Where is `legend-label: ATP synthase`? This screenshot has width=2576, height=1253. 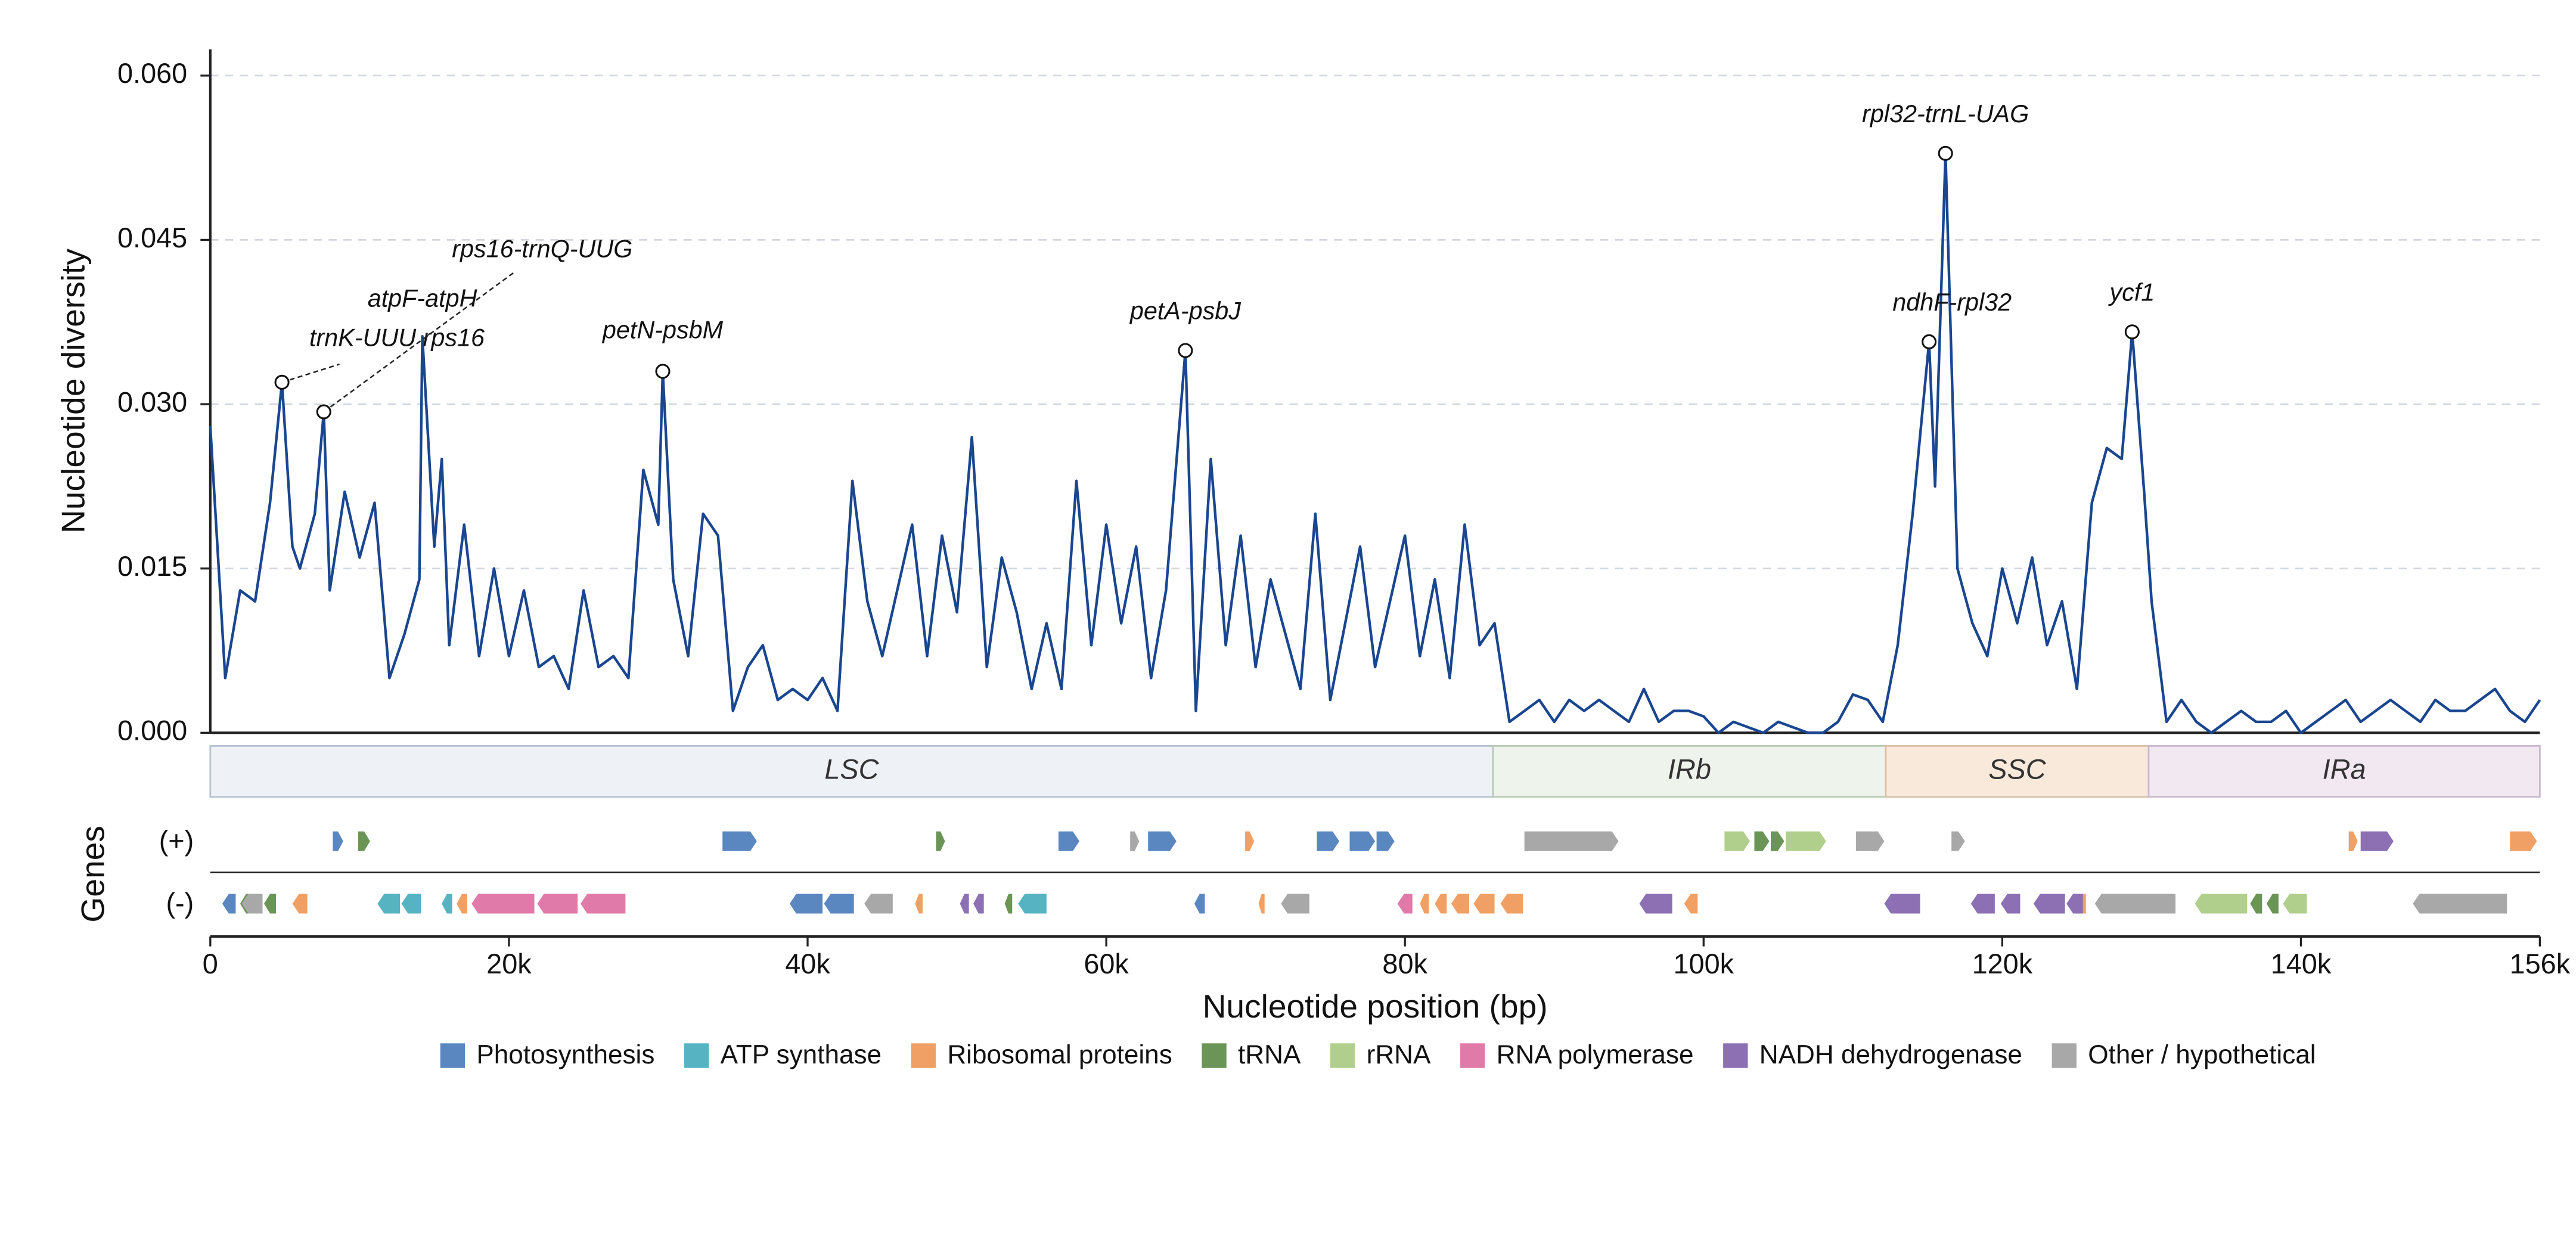
legend-label: ATP synthase is located at coordinates (802, 1054).